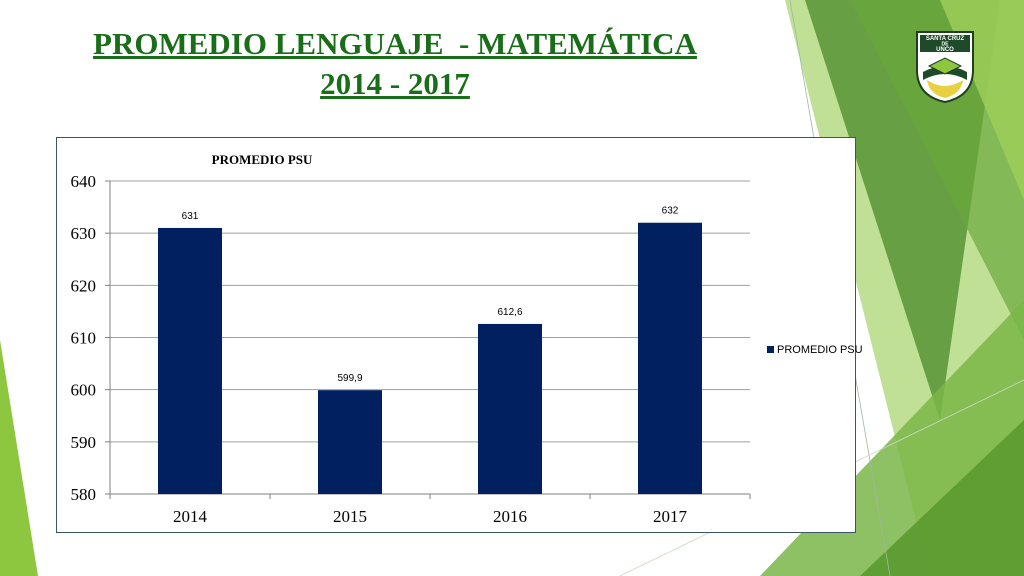  I want to click on data-labels: 631 599,9 612,6 632, so click(430, 295).